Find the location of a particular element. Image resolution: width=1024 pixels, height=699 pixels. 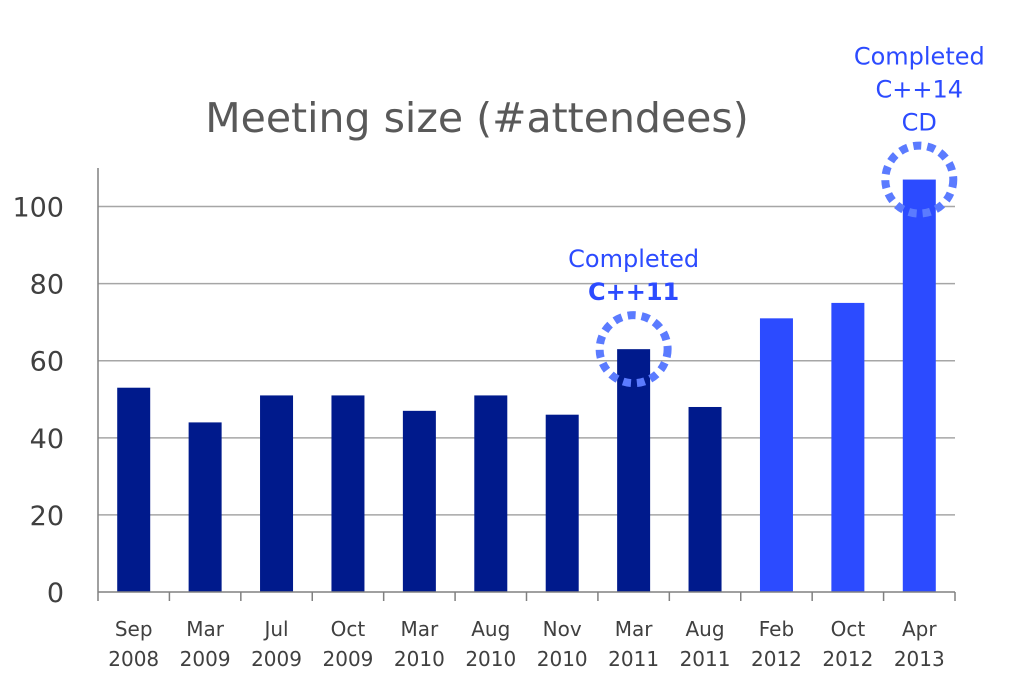

annotation-text: C++11 is located at coordinates (633, 292).